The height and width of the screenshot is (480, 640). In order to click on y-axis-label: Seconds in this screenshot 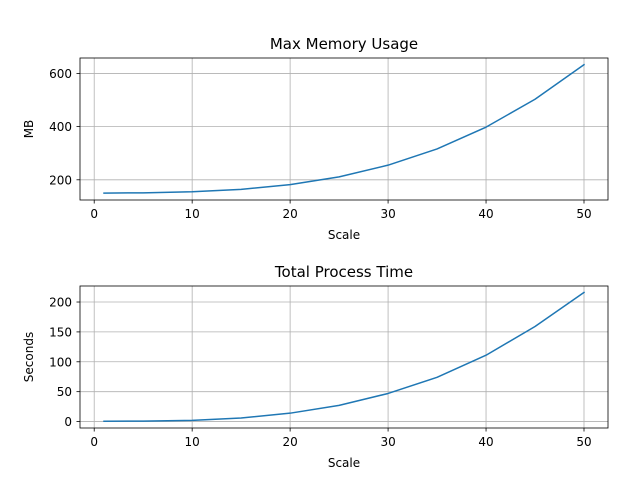, I will do `click(29, 357)`.